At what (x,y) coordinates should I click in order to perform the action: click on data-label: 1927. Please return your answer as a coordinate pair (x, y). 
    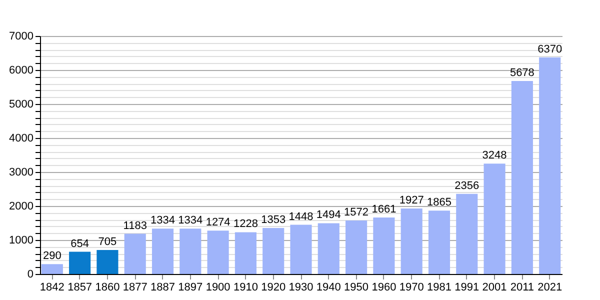
    Looking at the image, I should click on (411, 200).